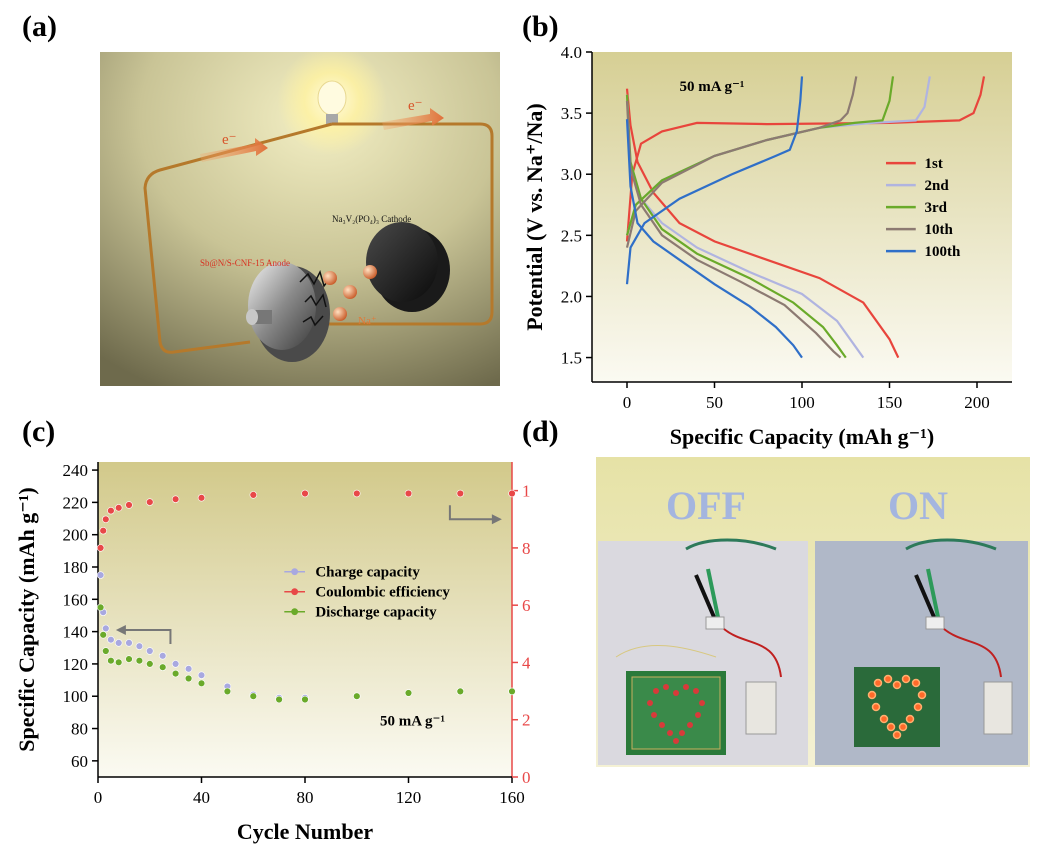 The image size is (1039, 850). What do you see at coordinates (305, 831) in the screenshot?
I see `x-axis-label-c: Cycle Number` at bounding box center [305, 831].